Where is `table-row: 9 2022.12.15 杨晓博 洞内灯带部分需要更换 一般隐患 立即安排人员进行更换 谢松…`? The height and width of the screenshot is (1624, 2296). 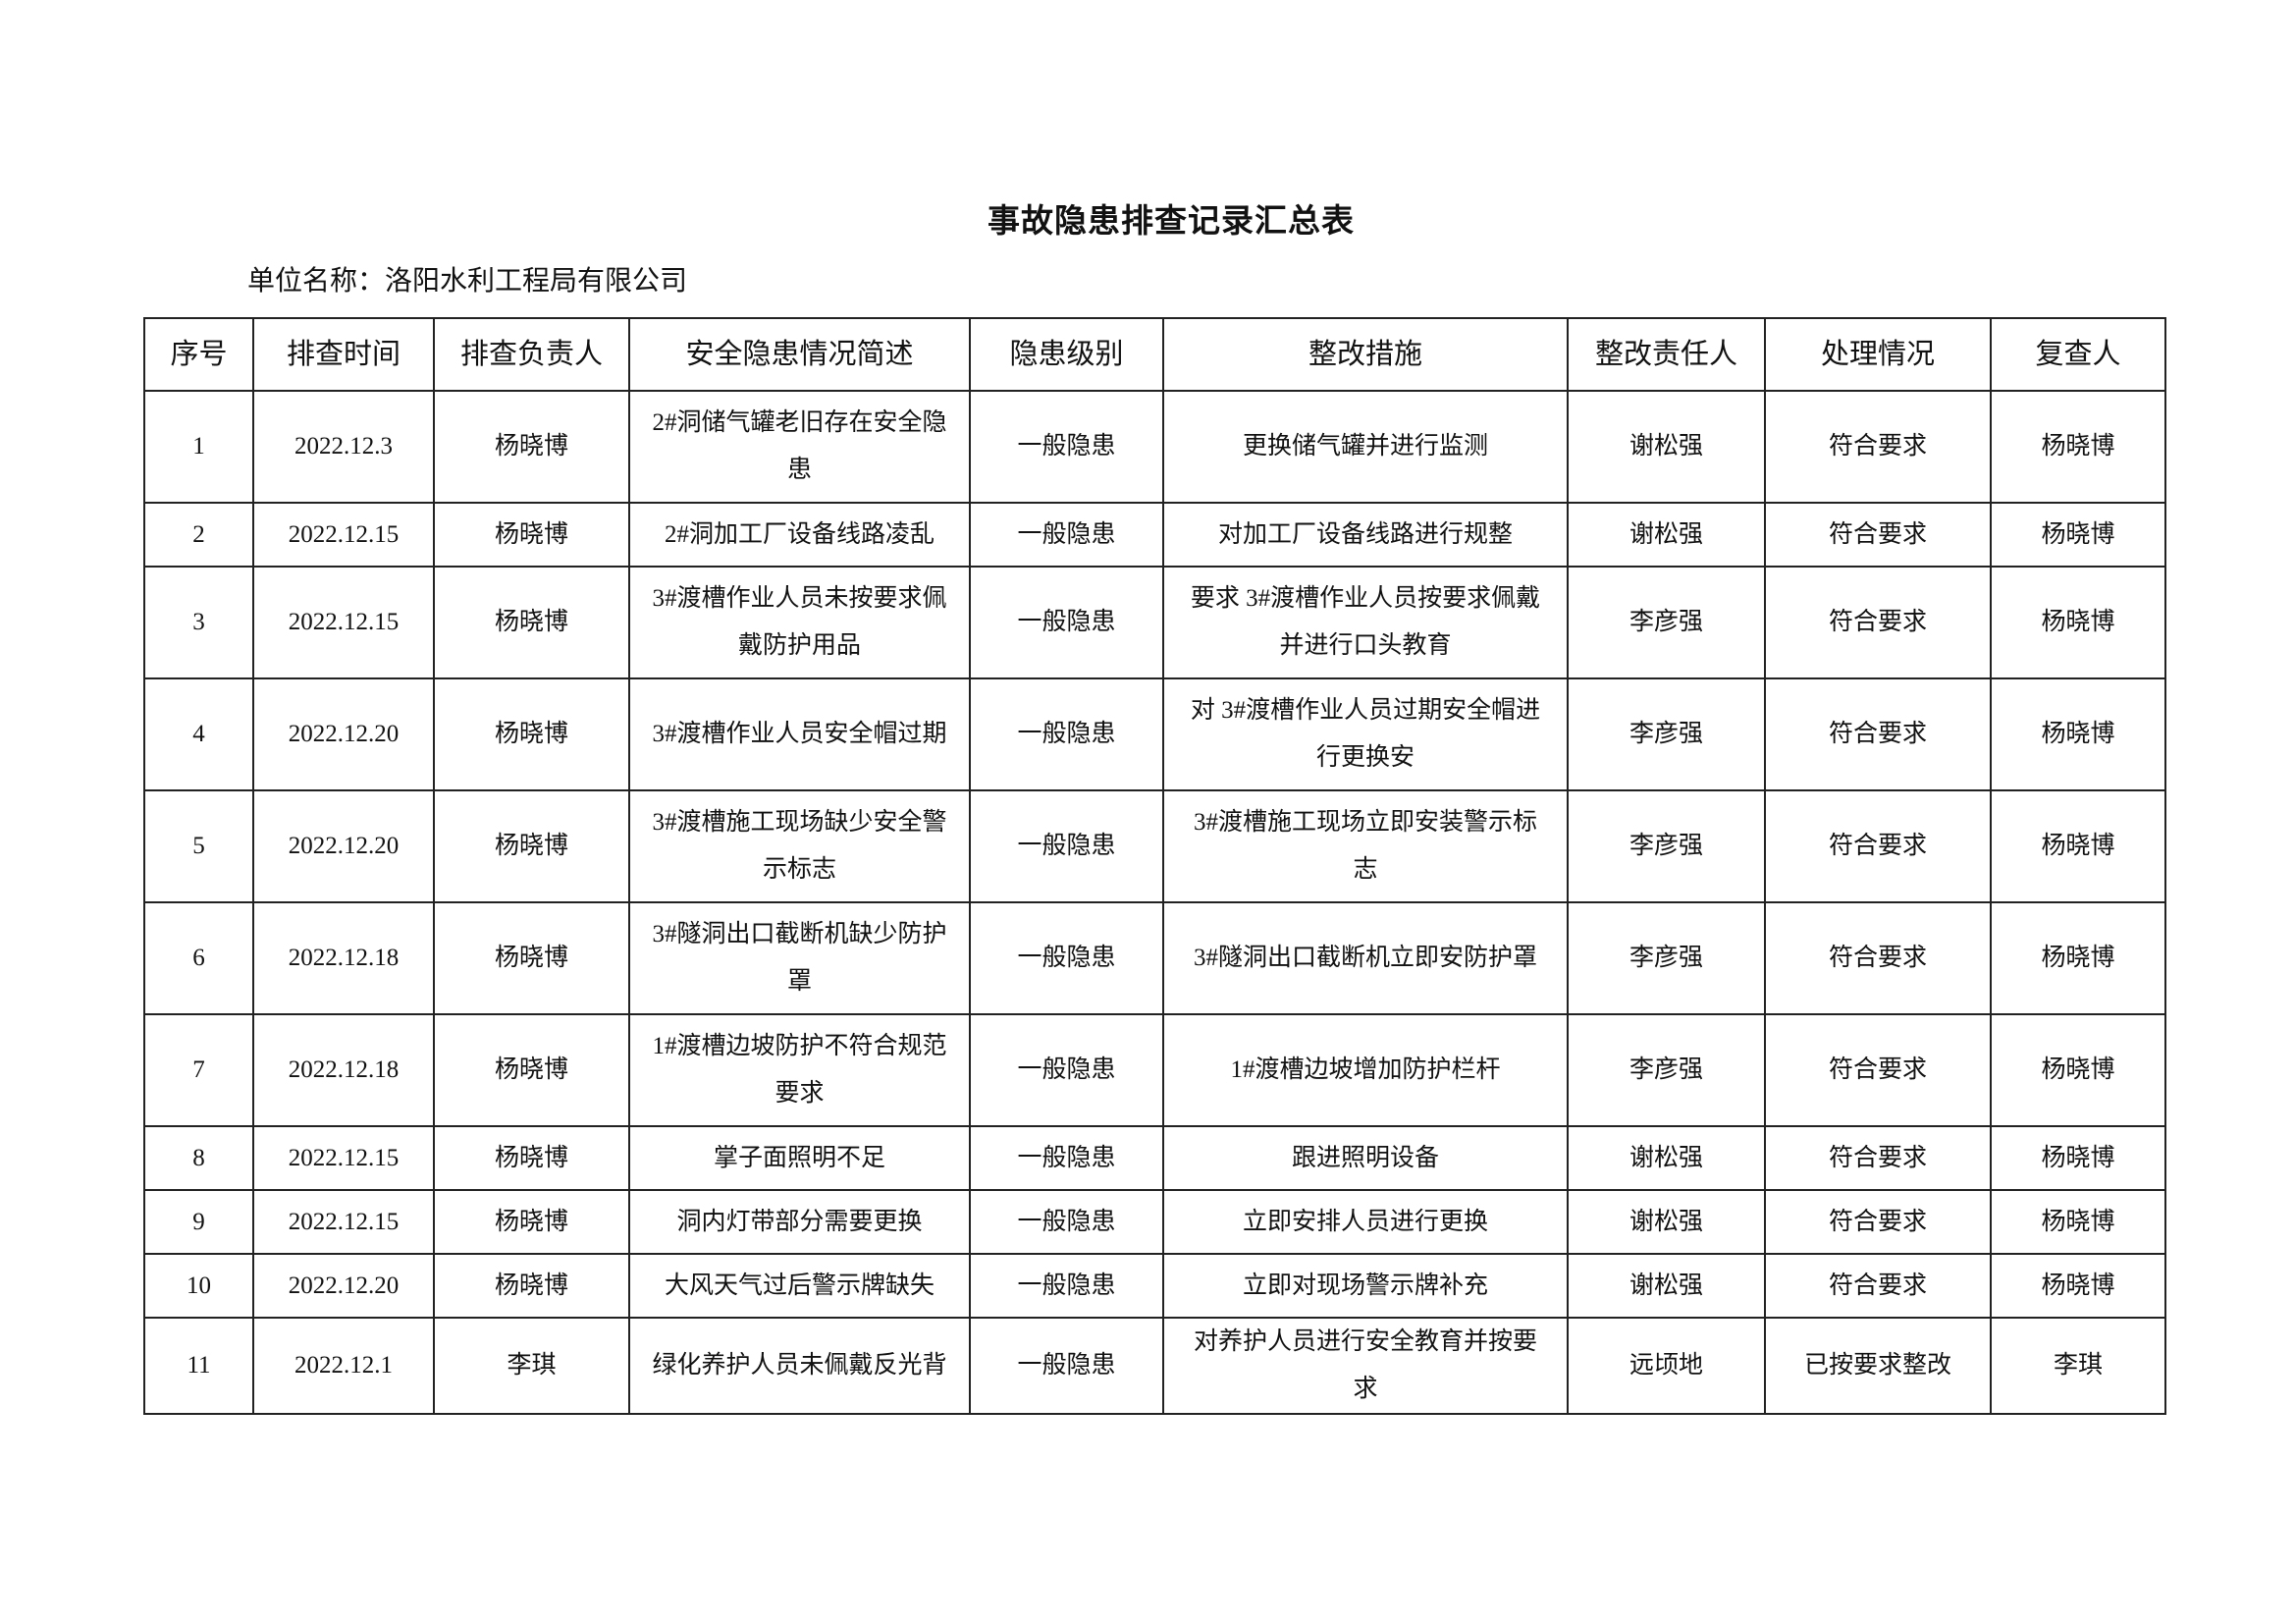
table-row: 9 2022.12.15 杨晓博 洞内灯带部分需要更换 一般隐患 立即安排人员进行更换 谢松… is located at coordinates (1154, 1222).